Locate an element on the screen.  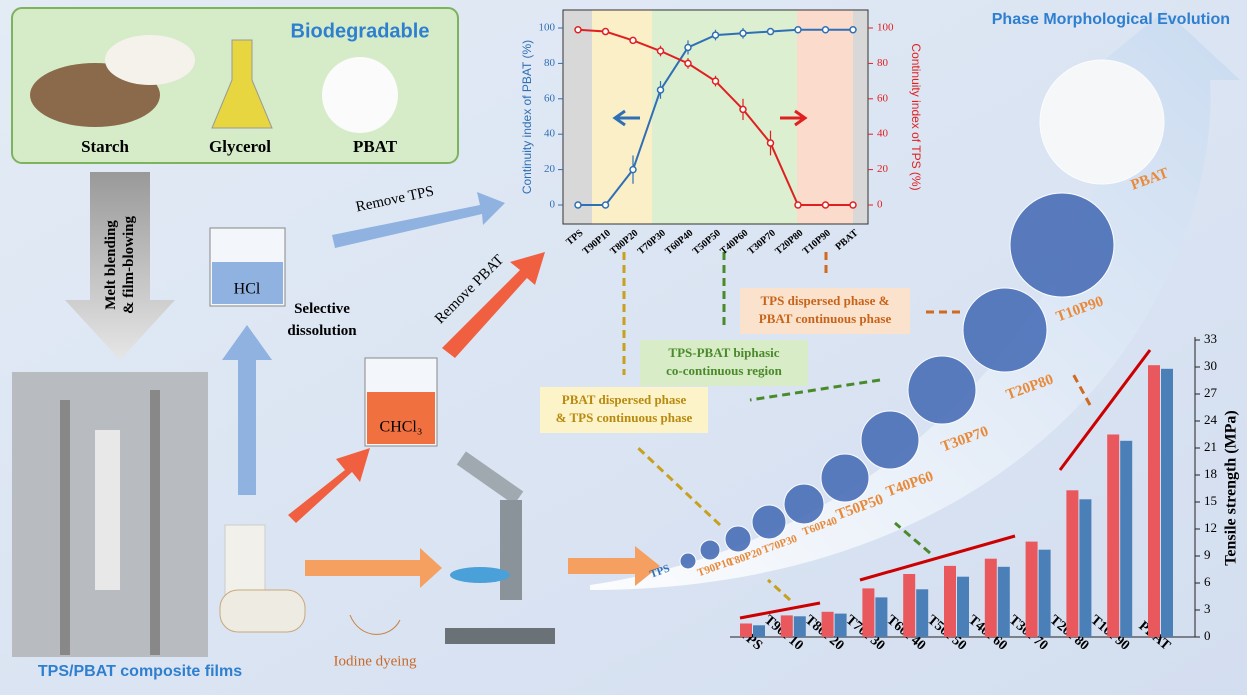
biphasic-note: TPS-PBAT biphasic co-continuous region is located at coordinates (724, 361).